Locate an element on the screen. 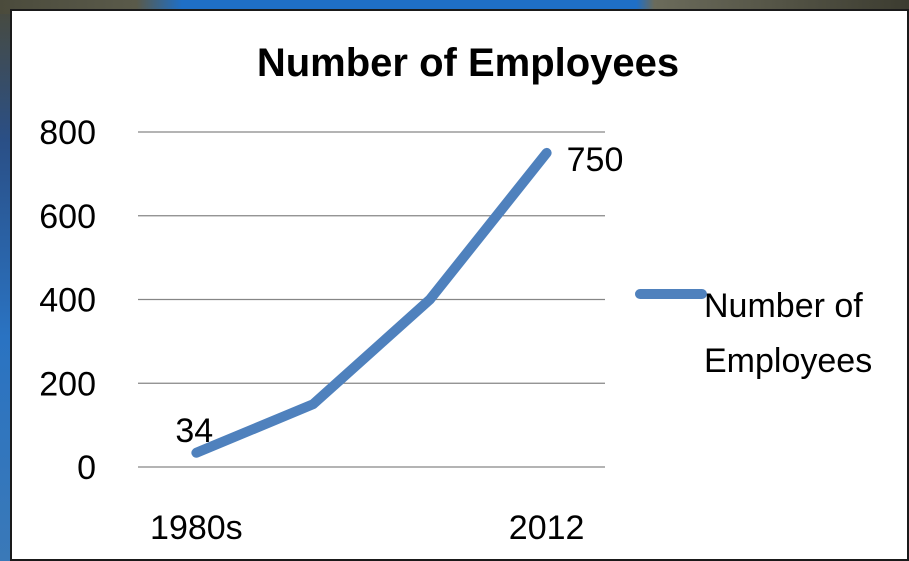 The width and height of the screenshot is (909, 561). legend: Number of Employees is located at coordinates (753, 333).